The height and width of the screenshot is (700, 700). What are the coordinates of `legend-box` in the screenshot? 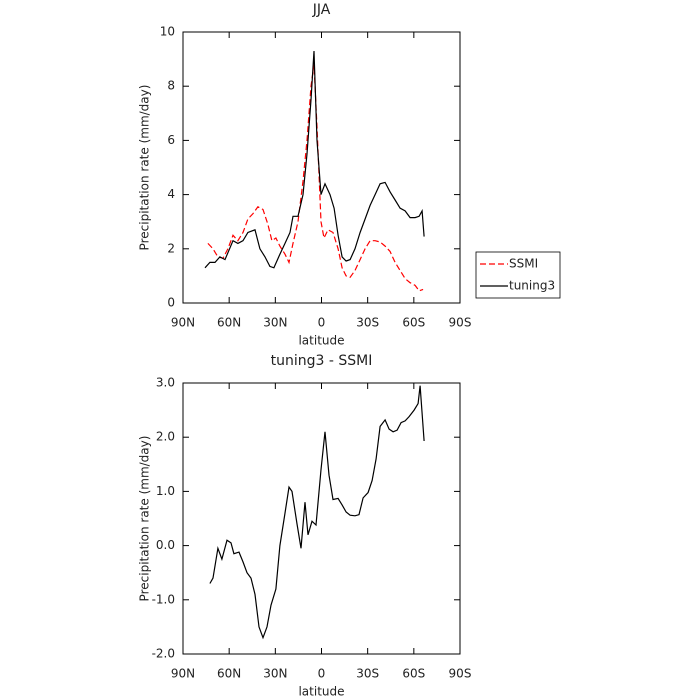 It's located at (518, 275).